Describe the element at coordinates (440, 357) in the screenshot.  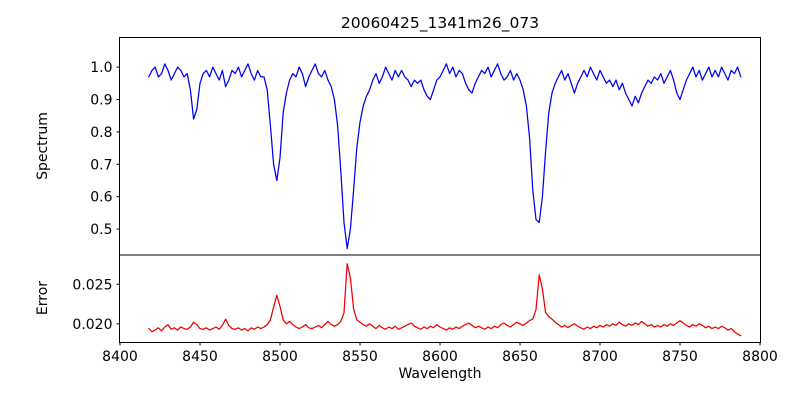
I see `x-tick-label: 8600` at that location.